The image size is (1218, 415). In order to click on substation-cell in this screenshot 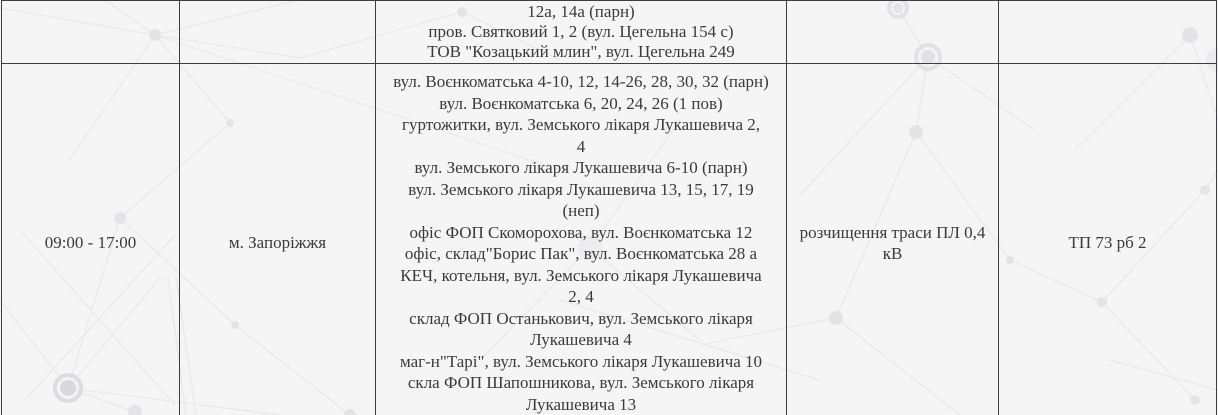, I will do `click(1107, 32)`.